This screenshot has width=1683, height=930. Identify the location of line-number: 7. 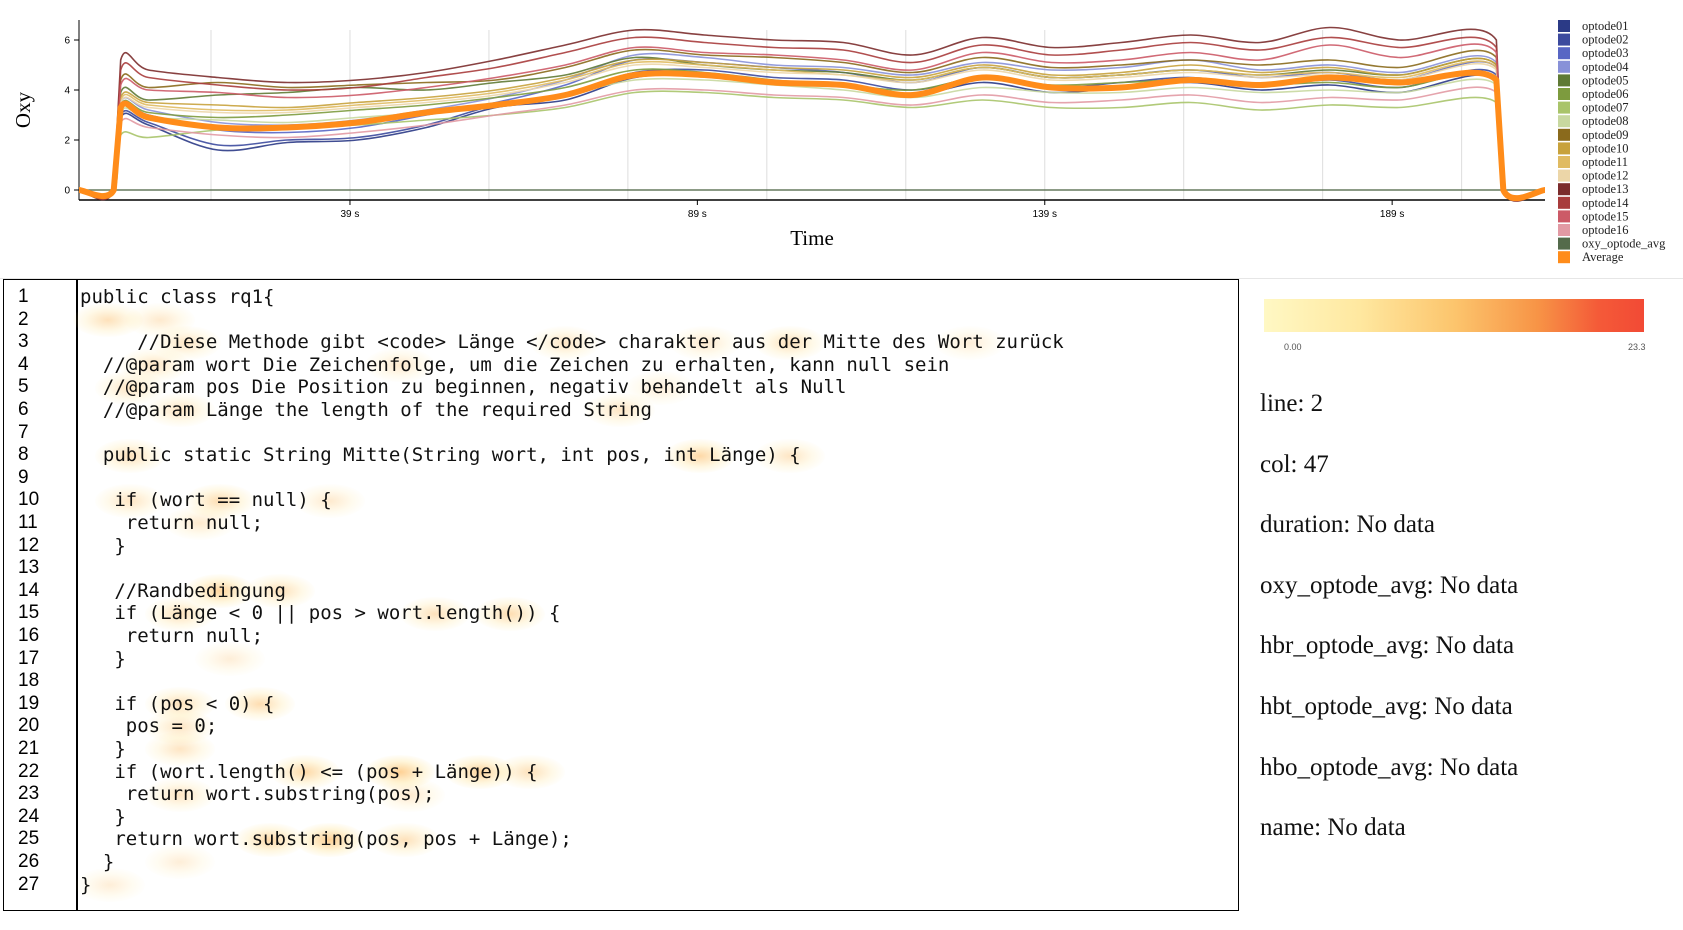
(23, 432).